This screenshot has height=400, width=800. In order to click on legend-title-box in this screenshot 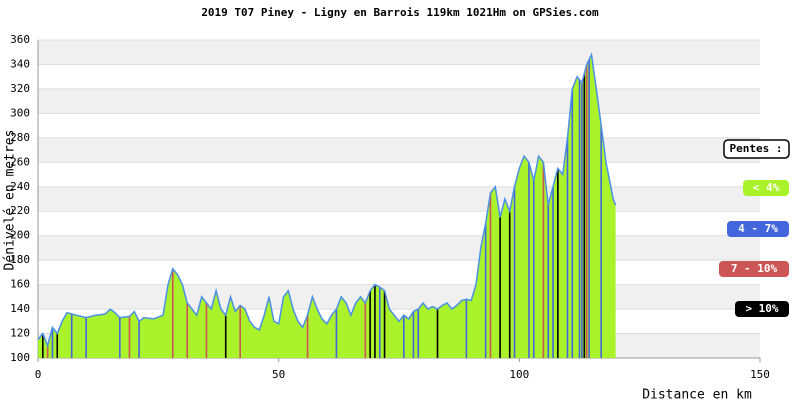, I will do `click(756, 149)`.